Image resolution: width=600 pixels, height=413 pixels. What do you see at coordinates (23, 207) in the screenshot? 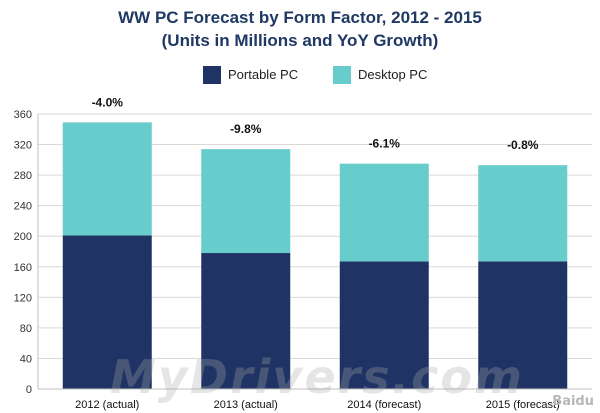
I see `y-tick-label: 240` at bounding box center [23, 207].